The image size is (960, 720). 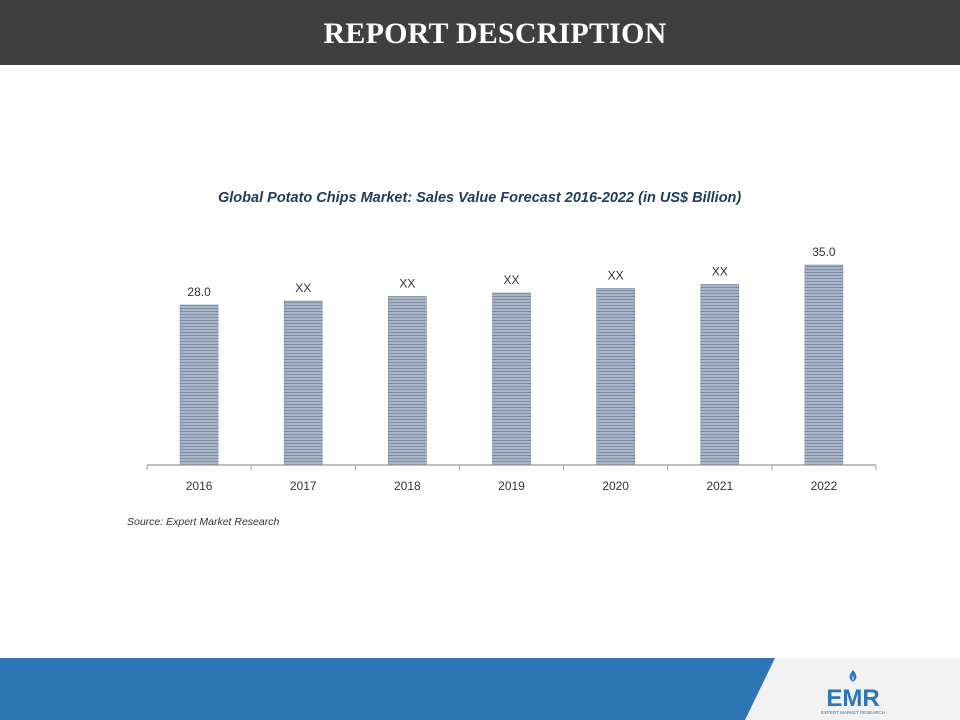 What do you see at coordinates (495, 33) in the screenshot?
I see `page-title: REPORT DESCRIPTION` at bounding box center [495, 33].